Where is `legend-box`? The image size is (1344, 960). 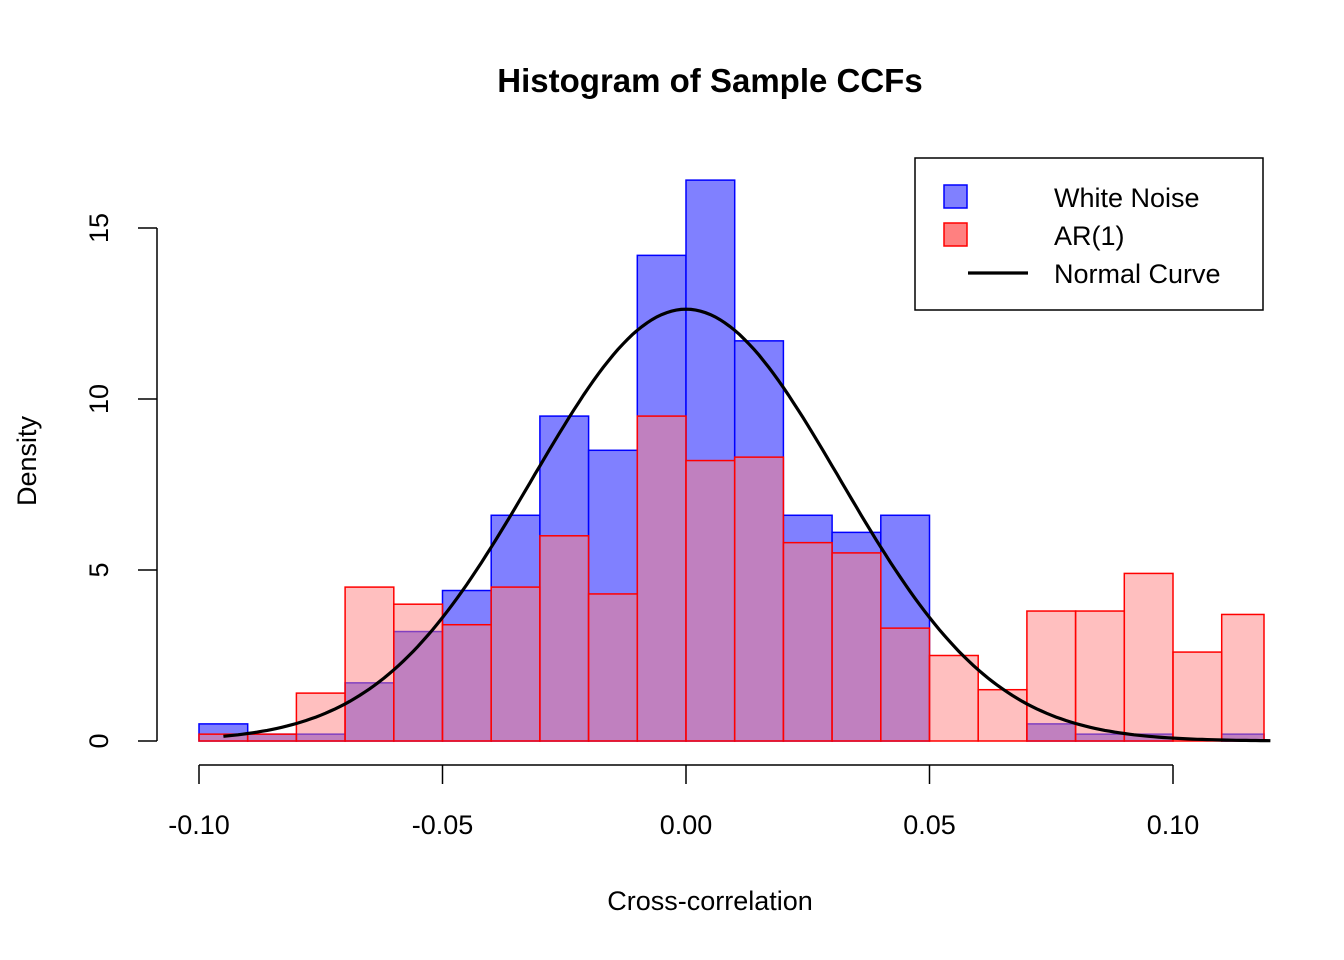
legend-box is located at coordinates (1089, 234).